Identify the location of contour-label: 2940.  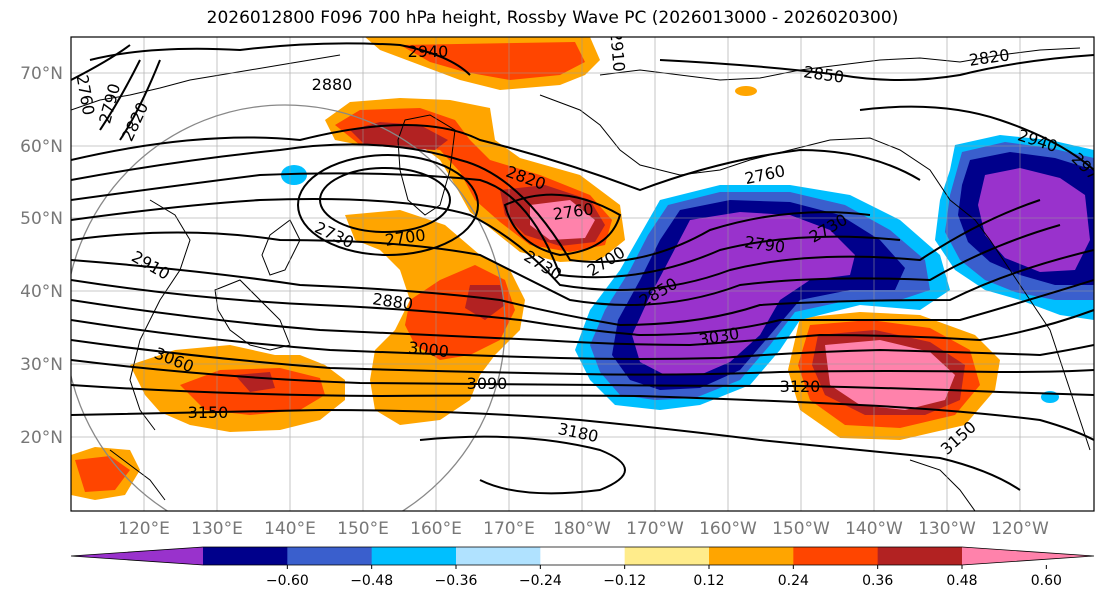
(428, 51).